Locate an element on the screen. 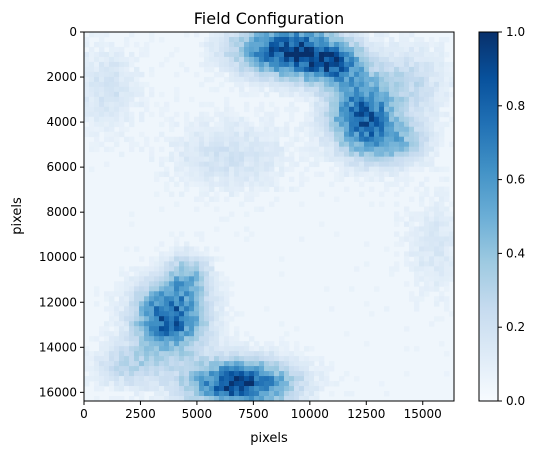 The width and height of the screenshot is (537, 455). x-tick-label: 2500 is located at coordinates (140, 414).